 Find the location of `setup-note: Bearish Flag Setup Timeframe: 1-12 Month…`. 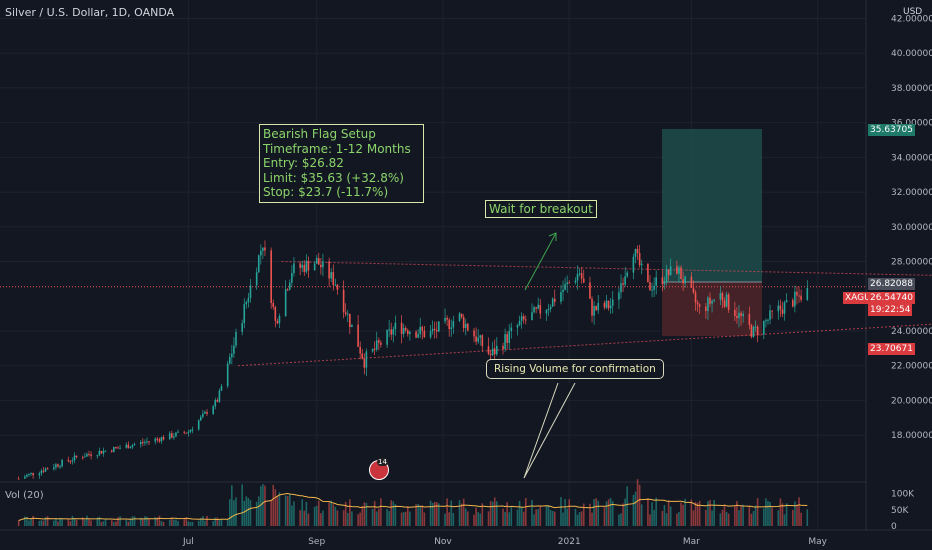

setup-note: Bearish Flag Setup Timeframe: 1-12 Month… is located at coordinates (341, 163).